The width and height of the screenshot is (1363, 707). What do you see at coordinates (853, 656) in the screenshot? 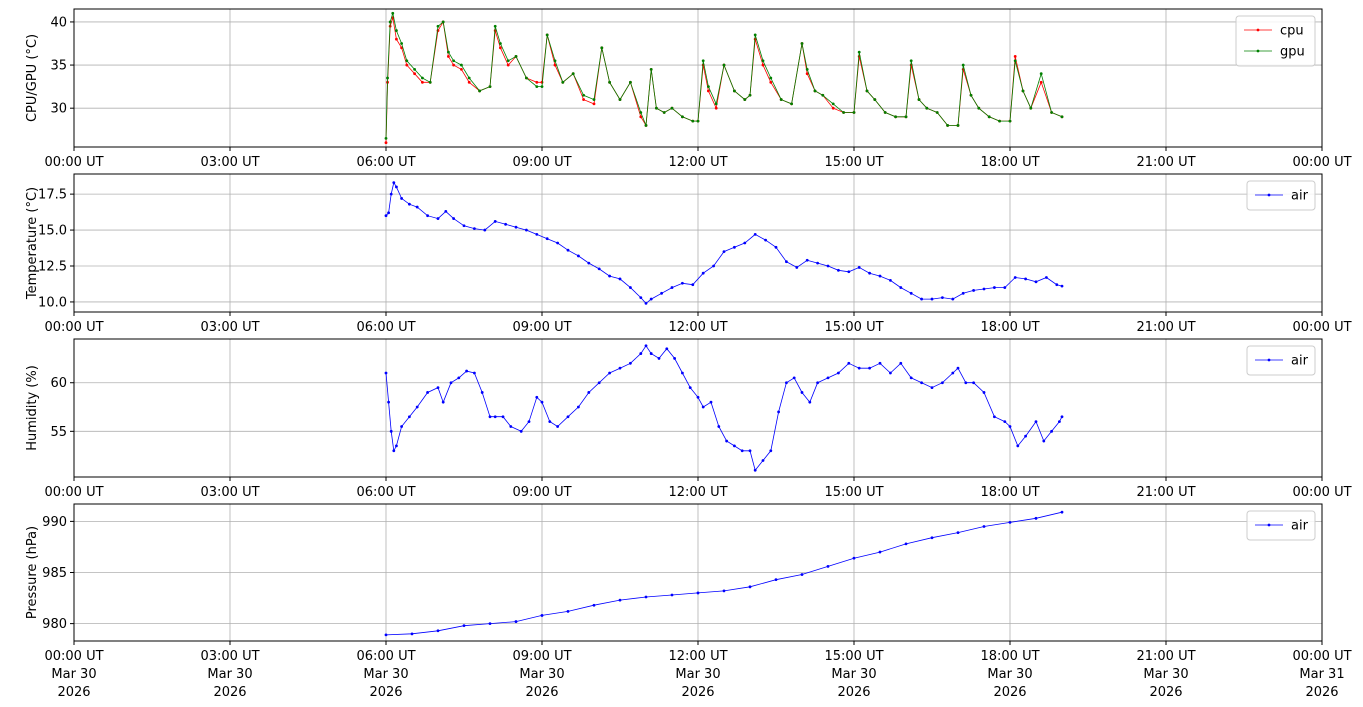
I see `x-tick-label: 15:00 UT` at bounding box center [853, 656].